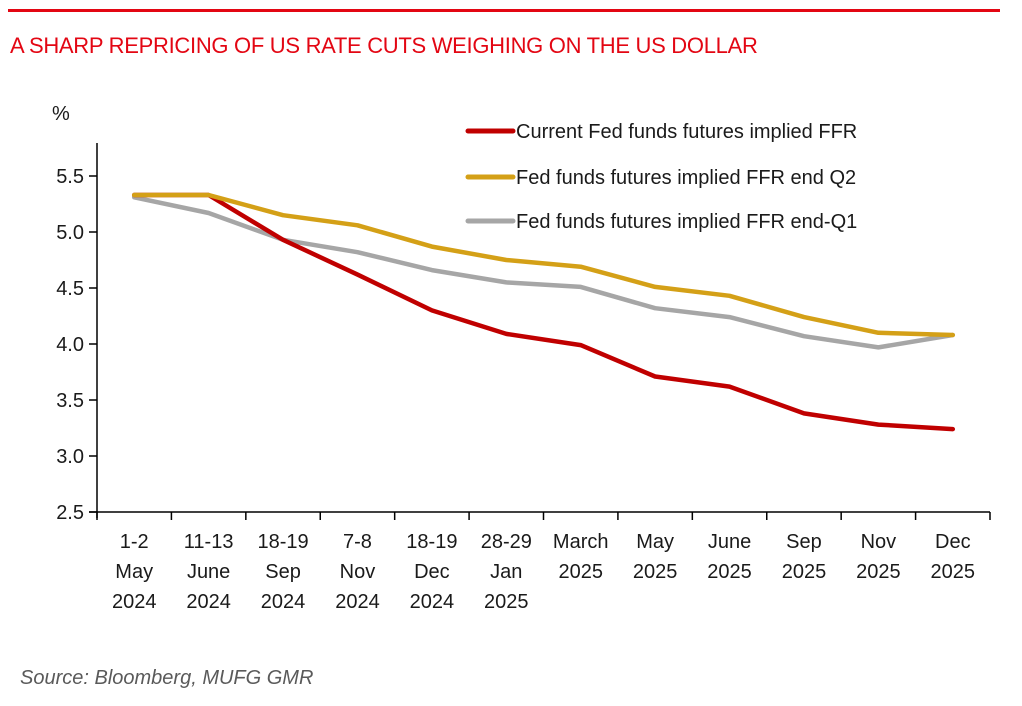 This screenshot has height=706, width=1022. I want to click on x-tick-label: Sep 2025, so click(804, 557).